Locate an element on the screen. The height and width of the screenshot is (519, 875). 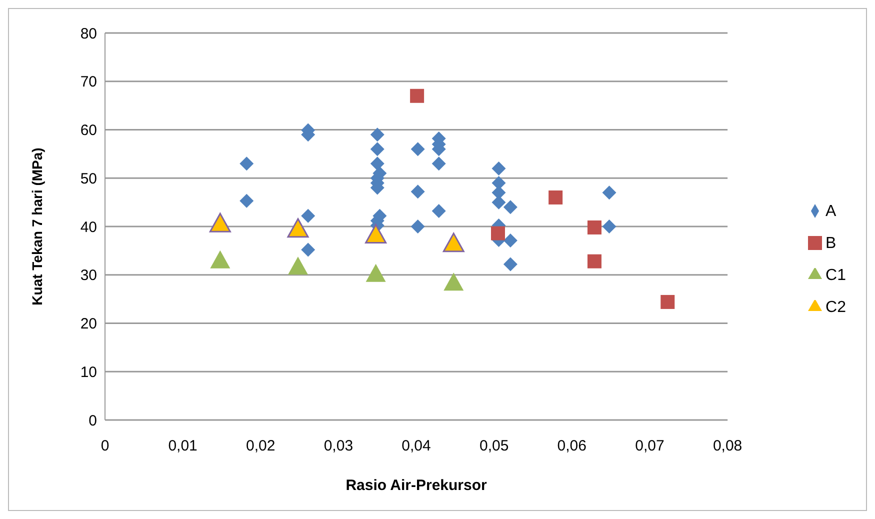
x-tick-label: 0,08 is located at coordinates (727, 446).